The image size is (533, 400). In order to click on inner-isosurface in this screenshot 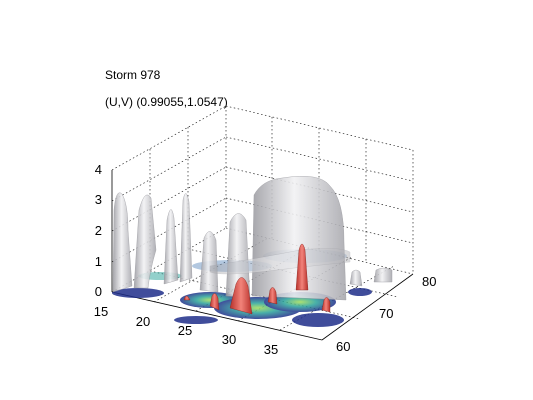, I will do `click(257, 279)`.